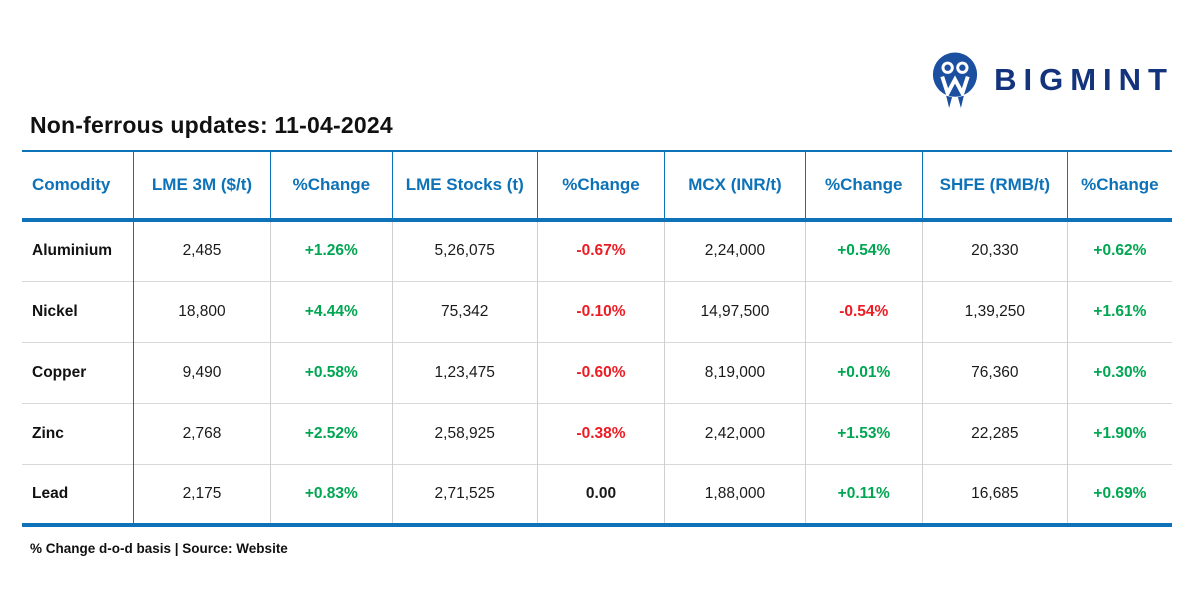 The height and width of the screenshot is (600, 1200). I want to click on change-cell: +1.90%, so click(1119, 433).